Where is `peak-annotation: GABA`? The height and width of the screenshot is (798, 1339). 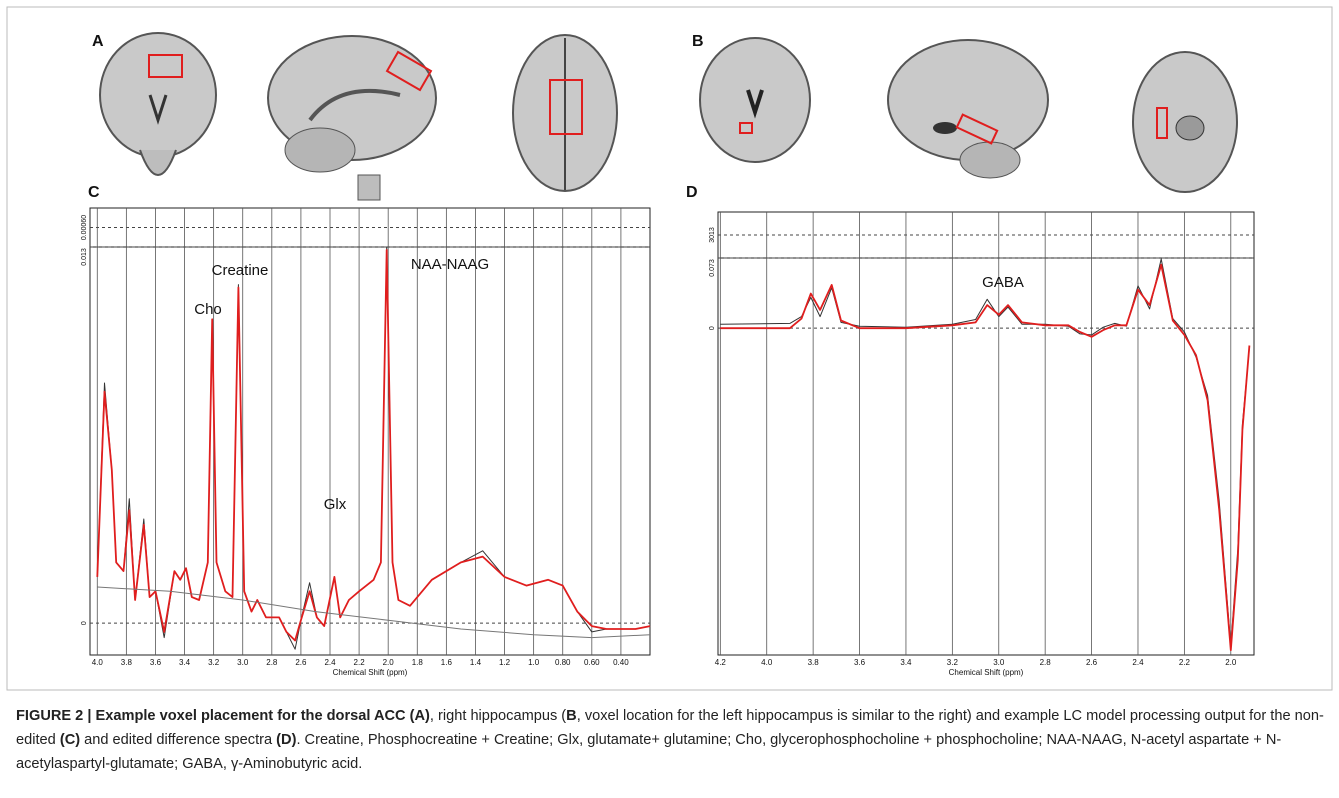 peak-annotation: GABA is located at coordinates (1003, 282).